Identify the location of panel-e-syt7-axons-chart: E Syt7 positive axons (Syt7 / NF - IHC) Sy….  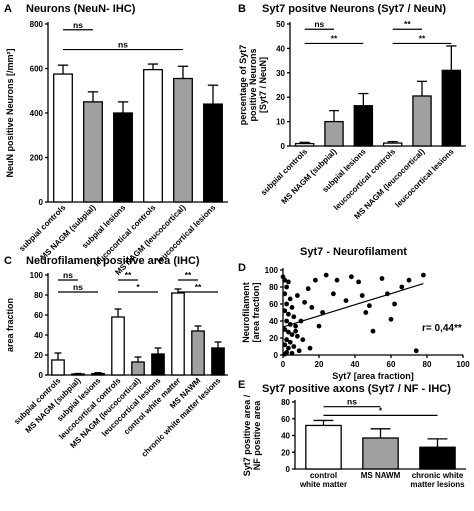
(352, 434).